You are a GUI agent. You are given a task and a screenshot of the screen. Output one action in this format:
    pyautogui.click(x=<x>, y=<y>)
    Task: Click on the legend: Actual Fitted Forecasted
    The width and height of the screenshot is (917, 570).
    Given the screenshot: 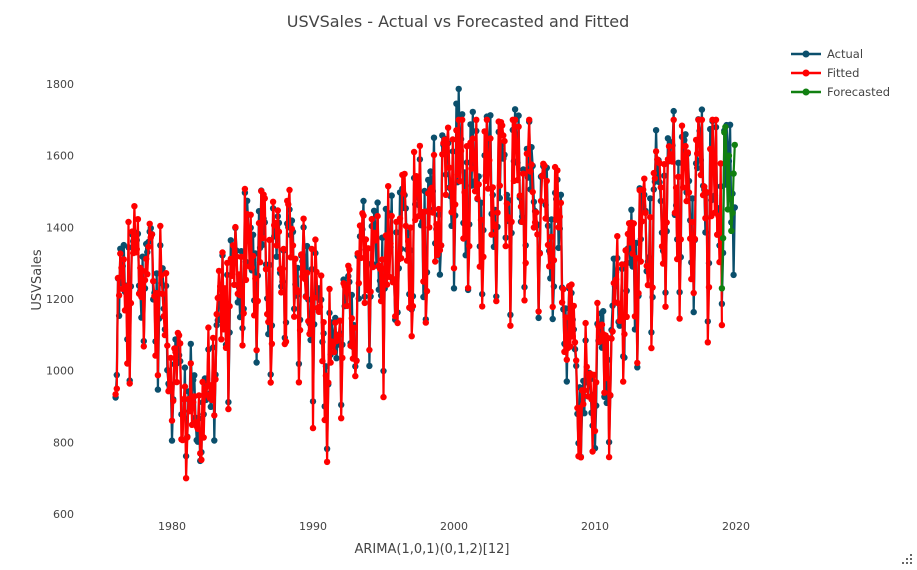 What is the action you would take?
    pyautogui.click(x=840, y=73)
    